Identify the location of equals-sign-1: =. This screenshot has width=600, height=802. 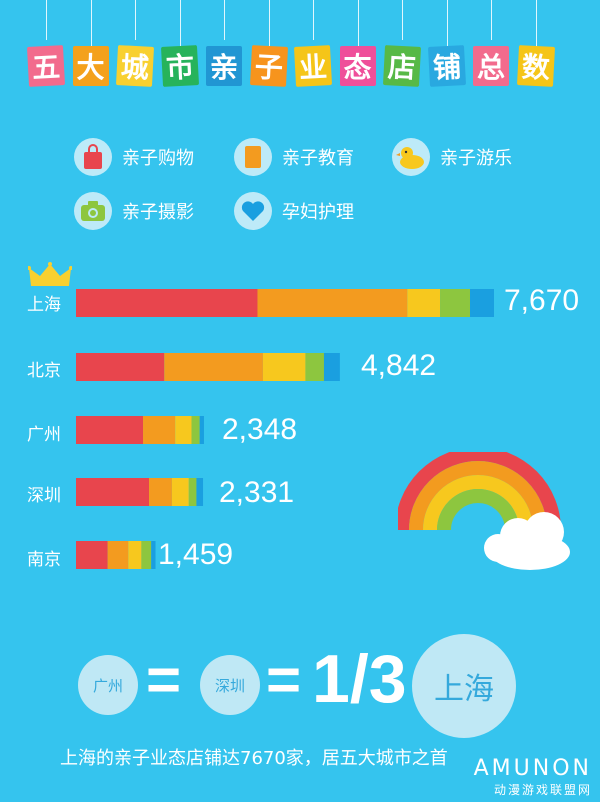
(164, 679).